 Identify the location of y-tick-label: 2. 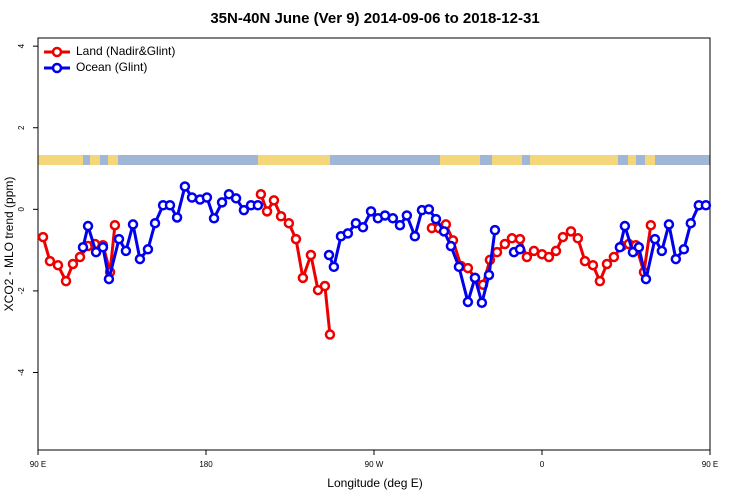
(21, 127).